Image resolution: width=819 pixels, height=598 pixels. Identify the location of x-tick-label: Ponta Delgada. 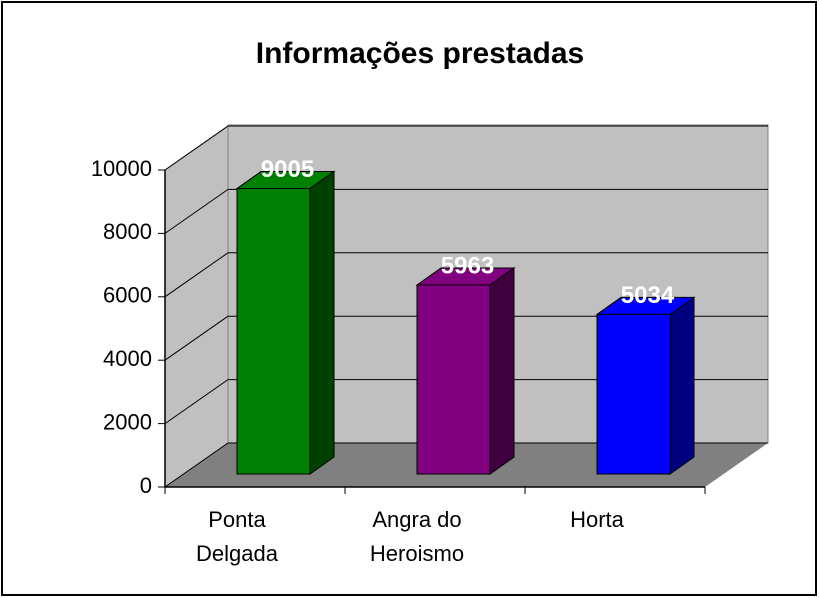
(237, 536).